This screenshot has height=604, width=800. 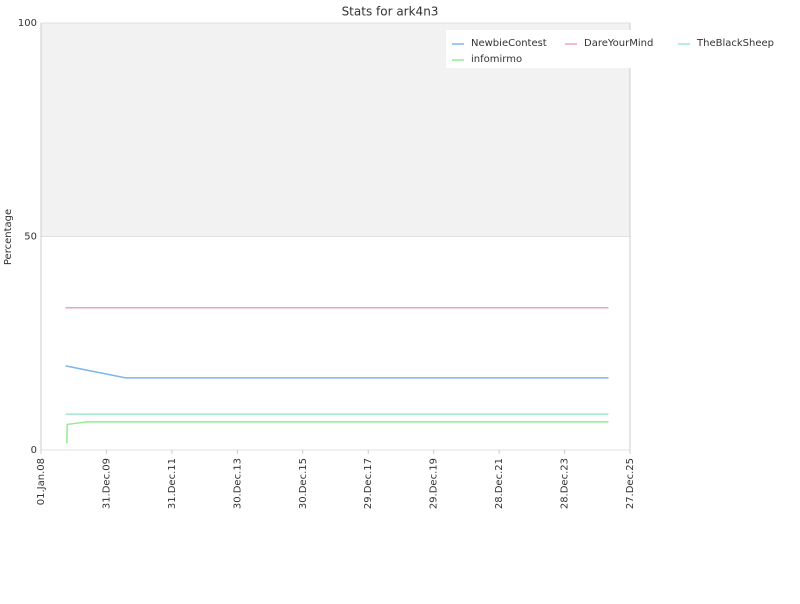 What do you see at coordinates (106, 483) in the screenshot?
I see `x-tick-label: 31.Dec.09` at bounding box center [106, 483].